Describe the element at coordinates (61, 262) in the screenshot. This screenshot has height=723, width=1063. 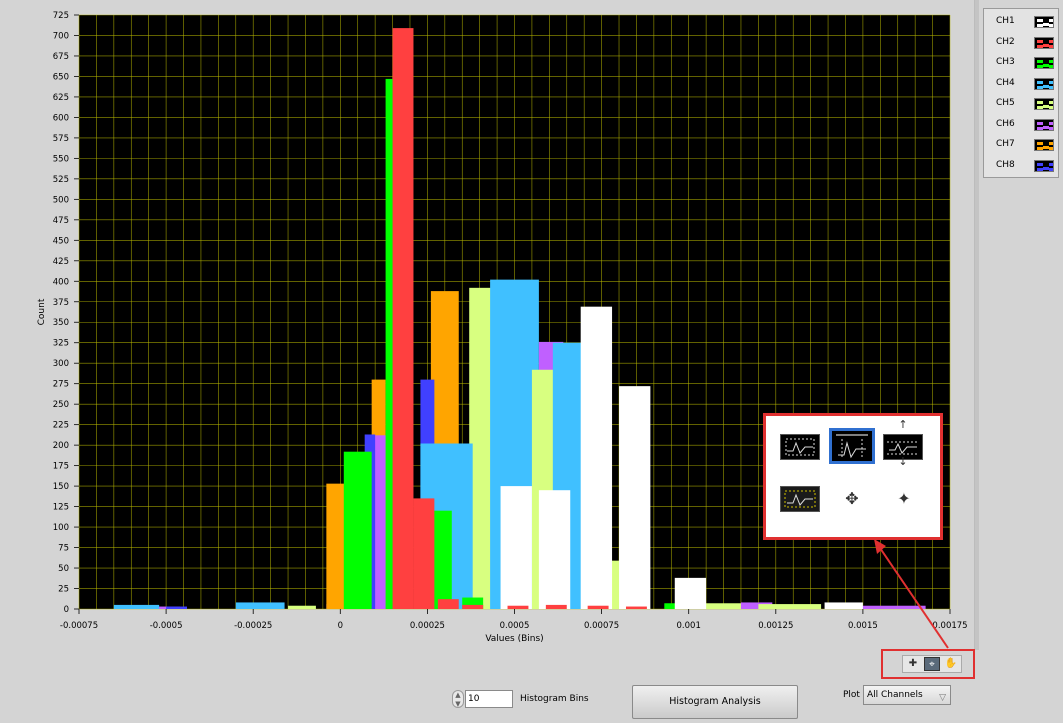
I see `y-tick-label: 425` at that location.